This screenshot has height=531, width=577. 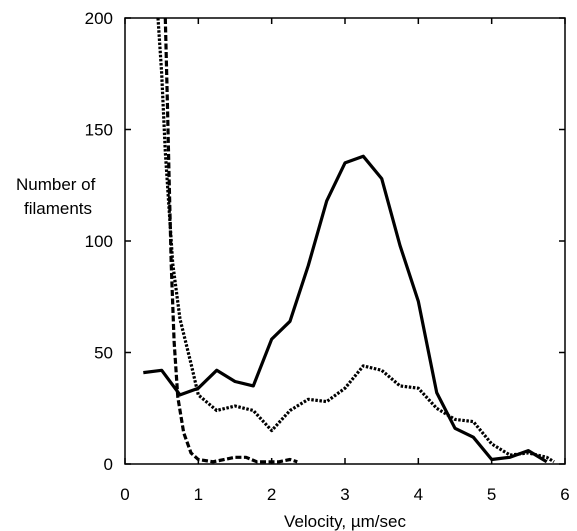 What do you see at coordinates (58, 208) in the screenshot?
I see `y-axis-title-line-2: filaments` at bounding box center [58, 208].